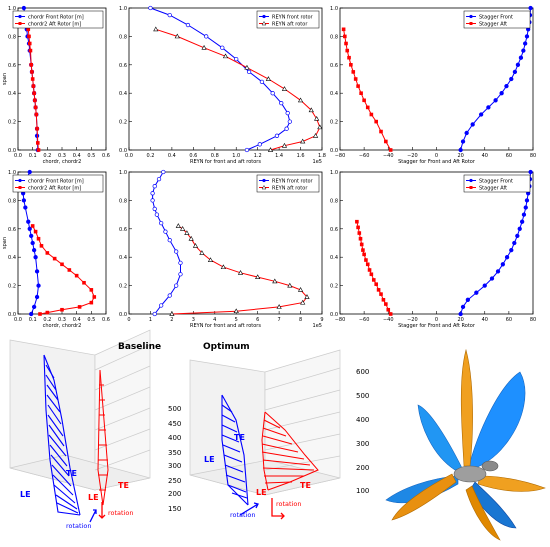 The width and height of the screenshot is (550, 547). Describe the element at coordinates (301, 156) in the screenshot. I see `x-tick-label: 1.6` at that location.